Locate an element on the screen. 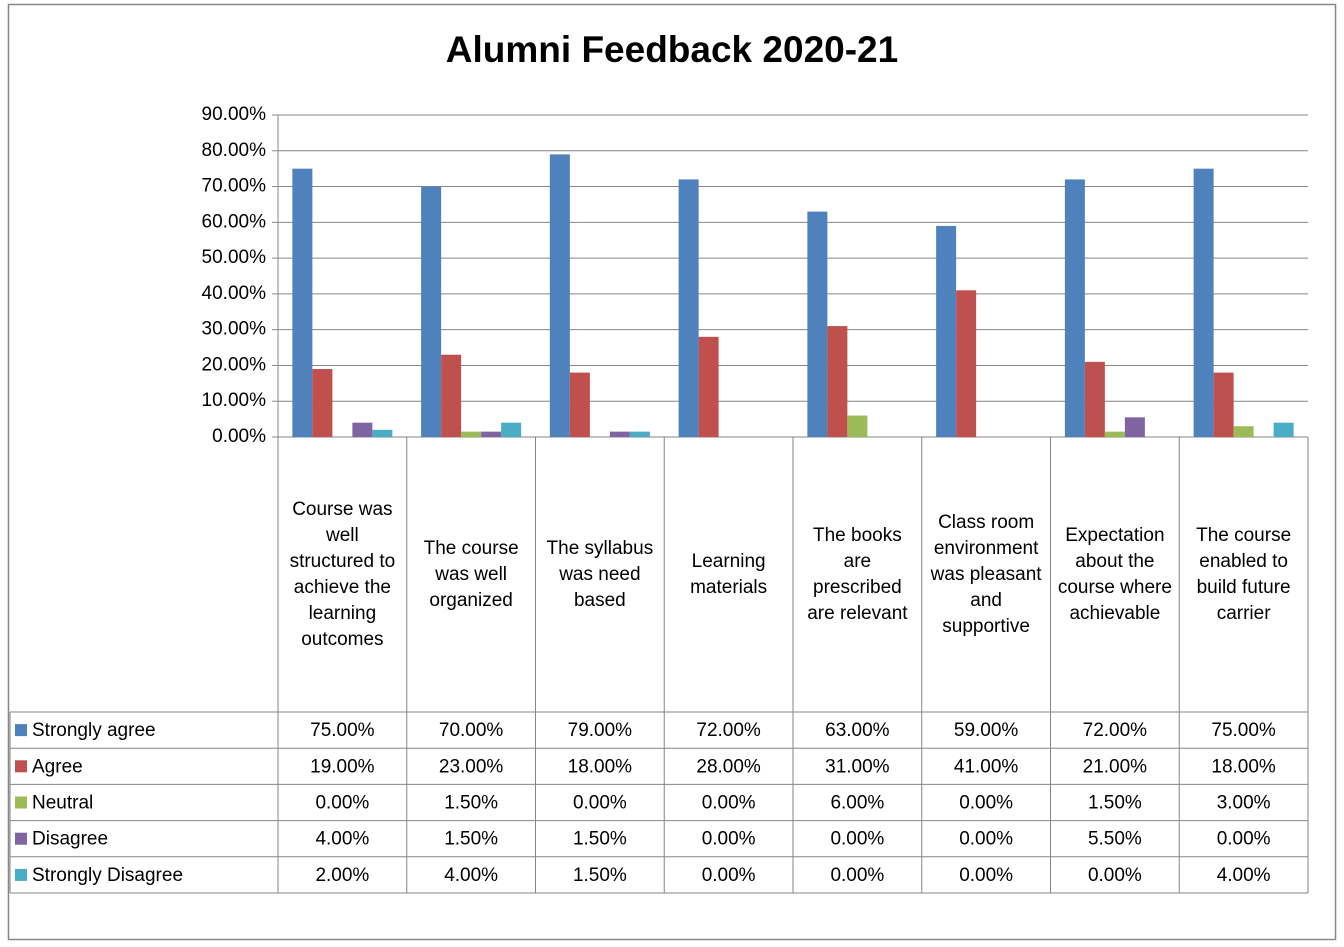 This screenshot has height=947, width=1344. y-tick-label: 30.00% is located at coordinates (234, 329).